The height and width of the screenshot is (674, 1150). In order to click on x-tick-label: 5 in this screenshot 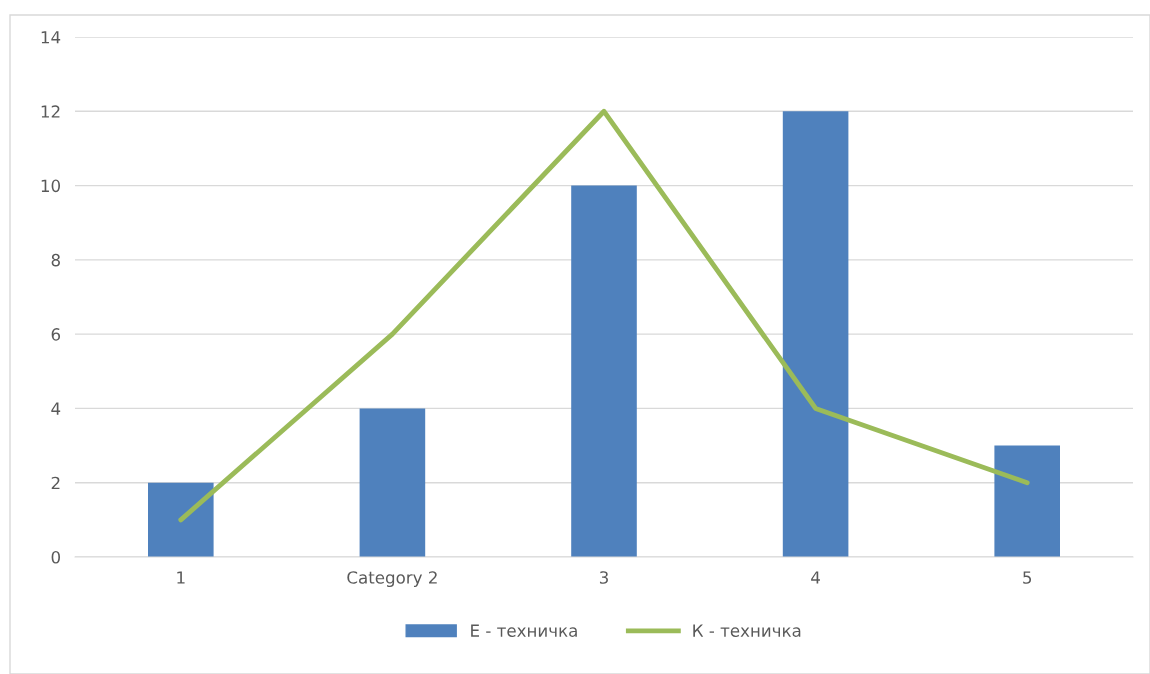, I will do `click(1027, 577)`.